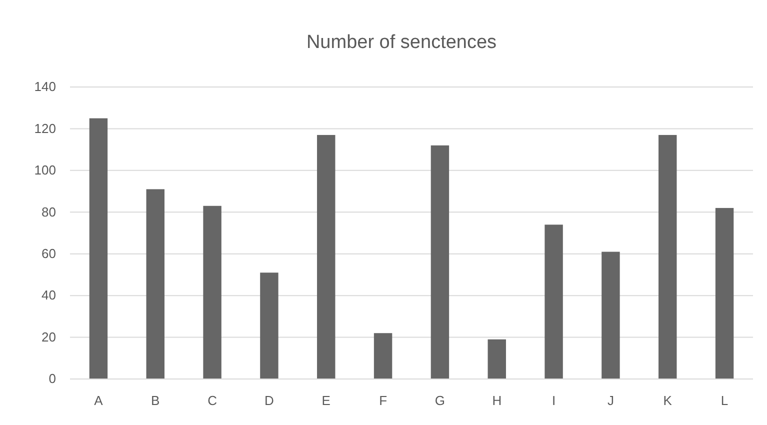 This screenshot has height=425, width=767. Describe the element at coordinates (326, 400) in the screenshot. I see `x-tick-label: E` at that location.